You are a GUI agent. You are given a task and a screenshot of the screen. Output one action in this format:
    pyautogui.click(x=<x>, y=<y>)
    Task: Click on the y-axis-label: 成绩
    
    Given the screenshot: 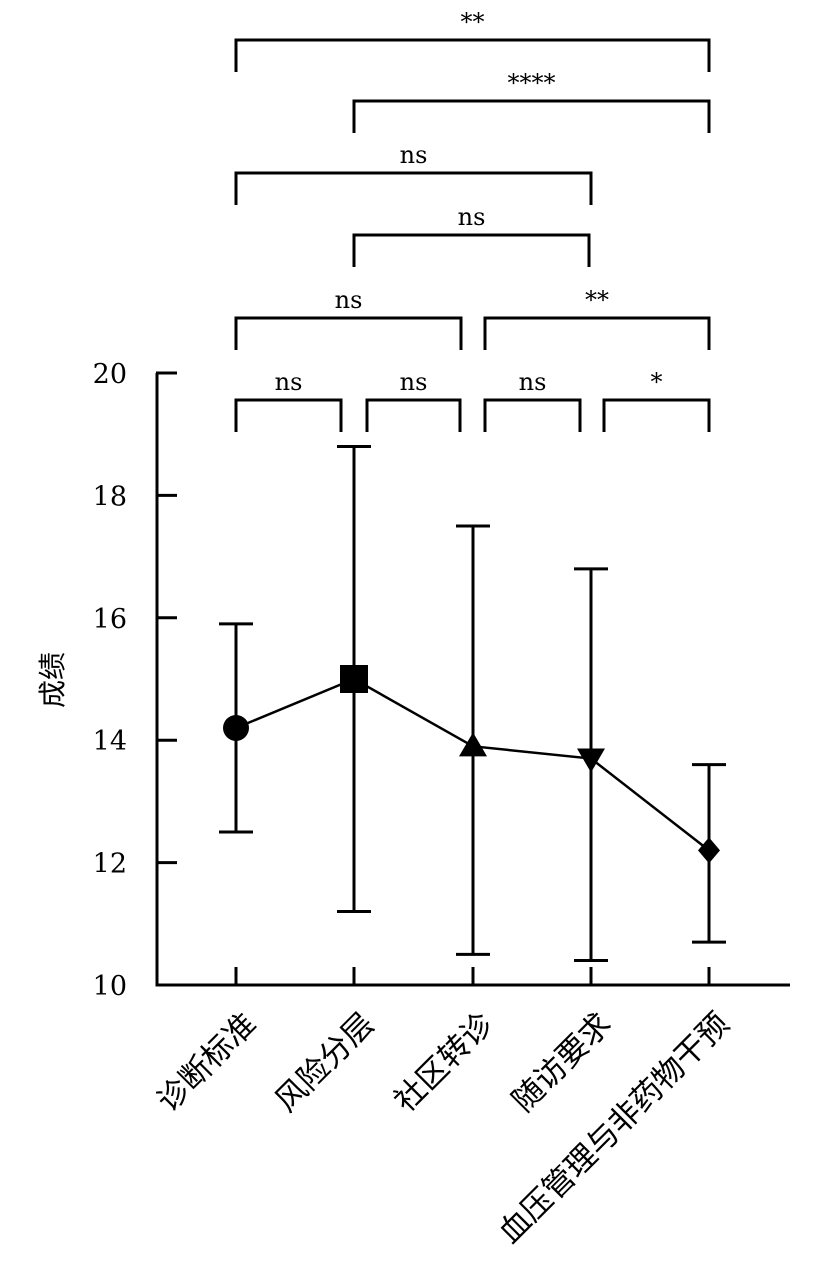 What is the action you would take?
    pyautogui.click(x=52, y=680)
    